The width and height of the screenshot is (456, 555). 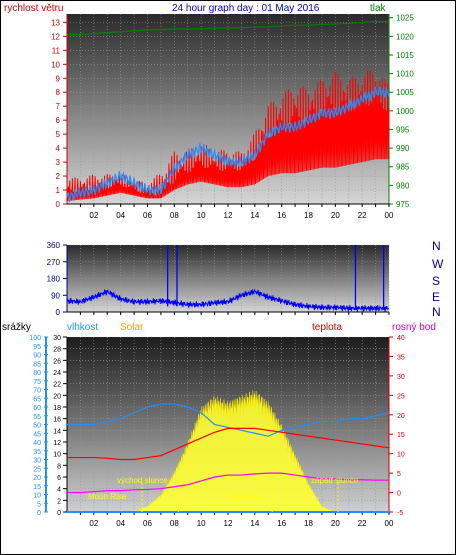 What do you see at coordinates (58, 312) in the screenshot?
I see `direction-tick-label: 0` at bounding box center [58, 312].